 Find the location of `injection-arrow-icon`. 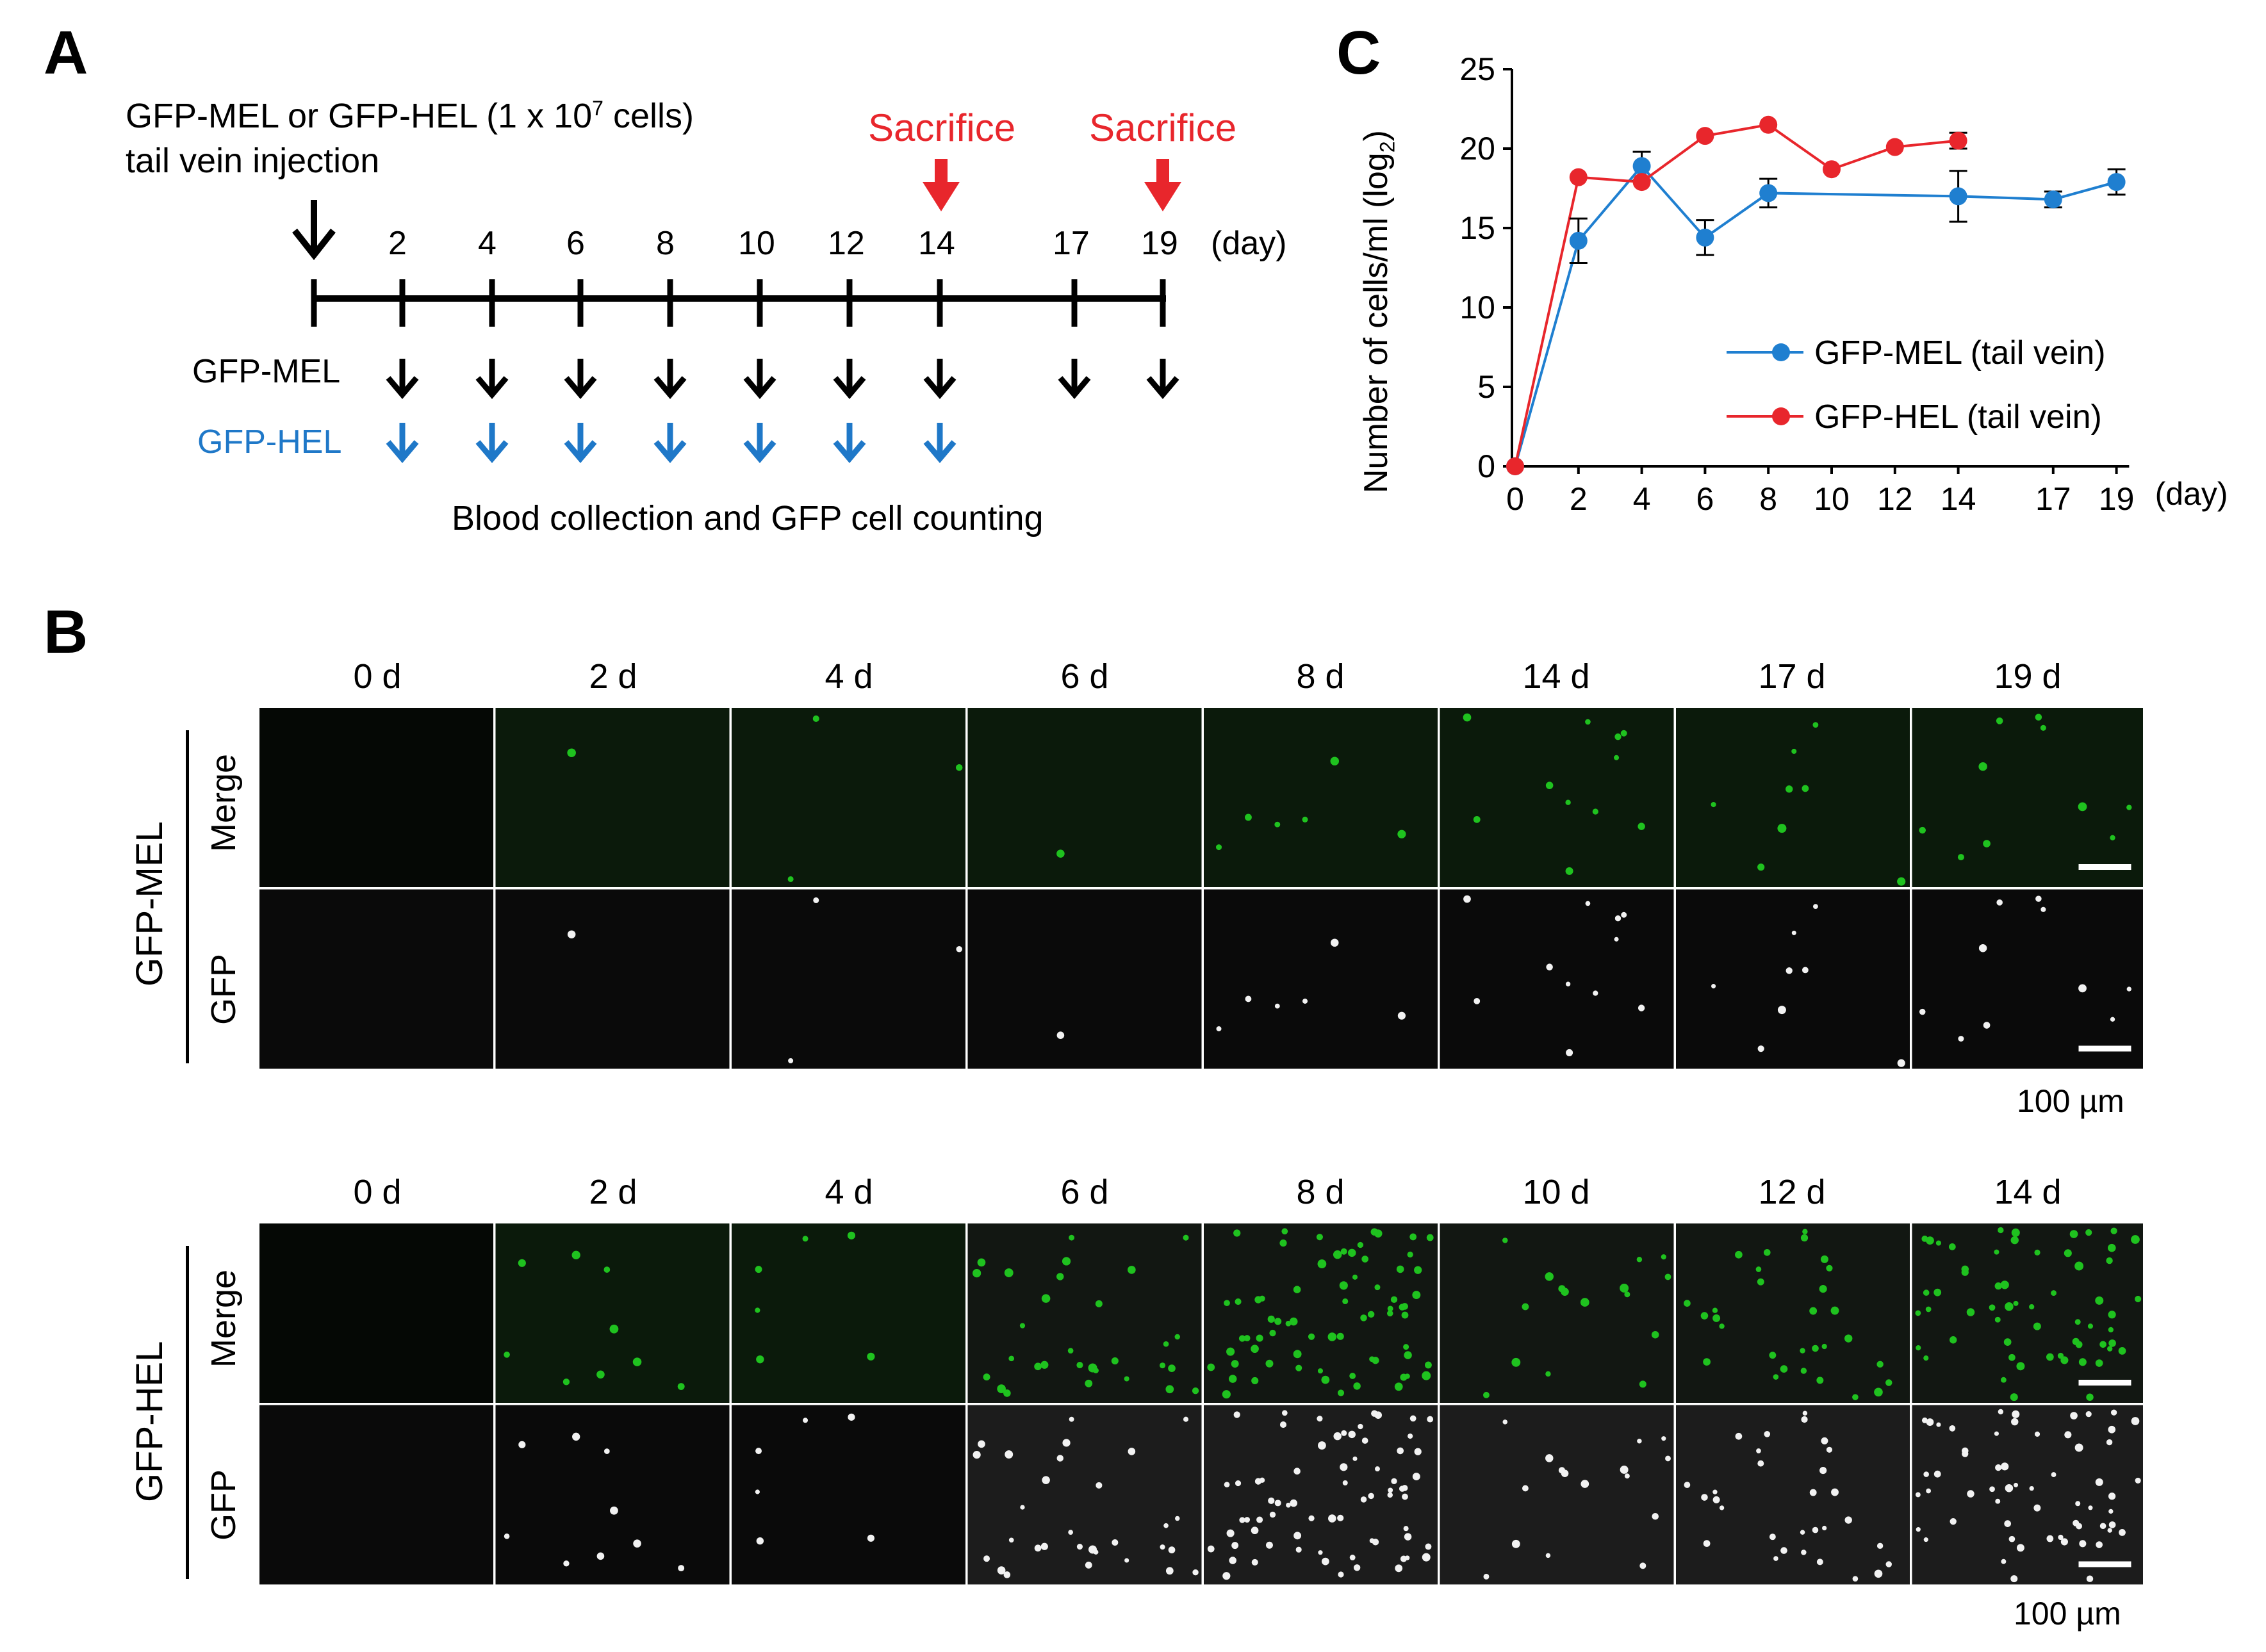

injection-arrow-icon is located at coordinates (314, 231).